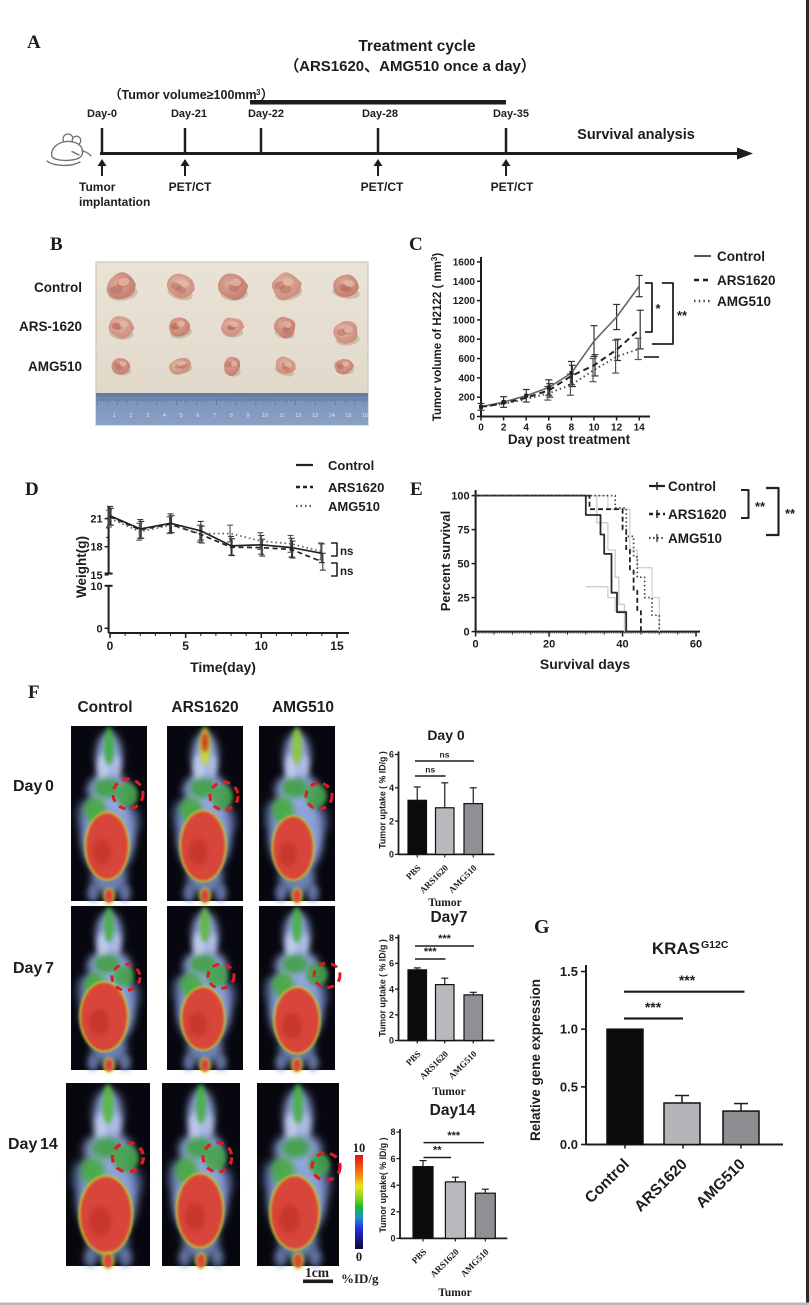  What do you see at coordinates (96, 548) in the screenshot?
I see `svg-text: 18` at bounding box center [96, 548].